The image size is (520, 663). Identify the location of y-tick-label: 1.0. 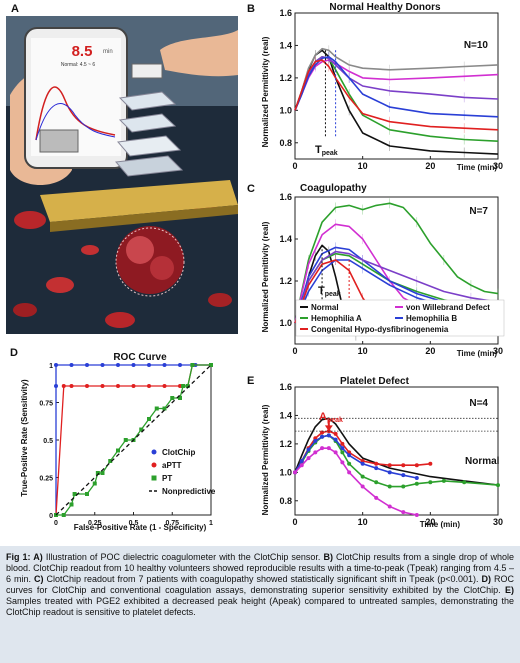
(285, 472).